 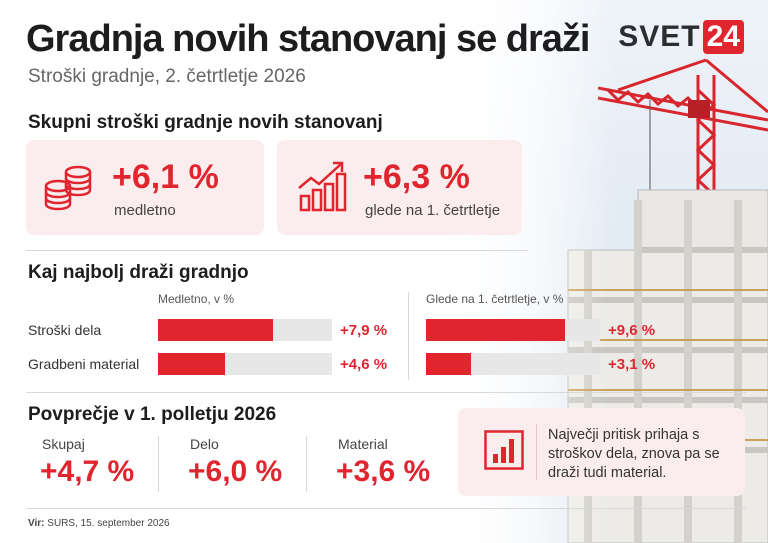 What do you see at coordinates (205, 122) in the screenshot?
I see `section-title-total-costs: Skupni stroški gradnje novih stanovanj` at bounding box center [205, 122].